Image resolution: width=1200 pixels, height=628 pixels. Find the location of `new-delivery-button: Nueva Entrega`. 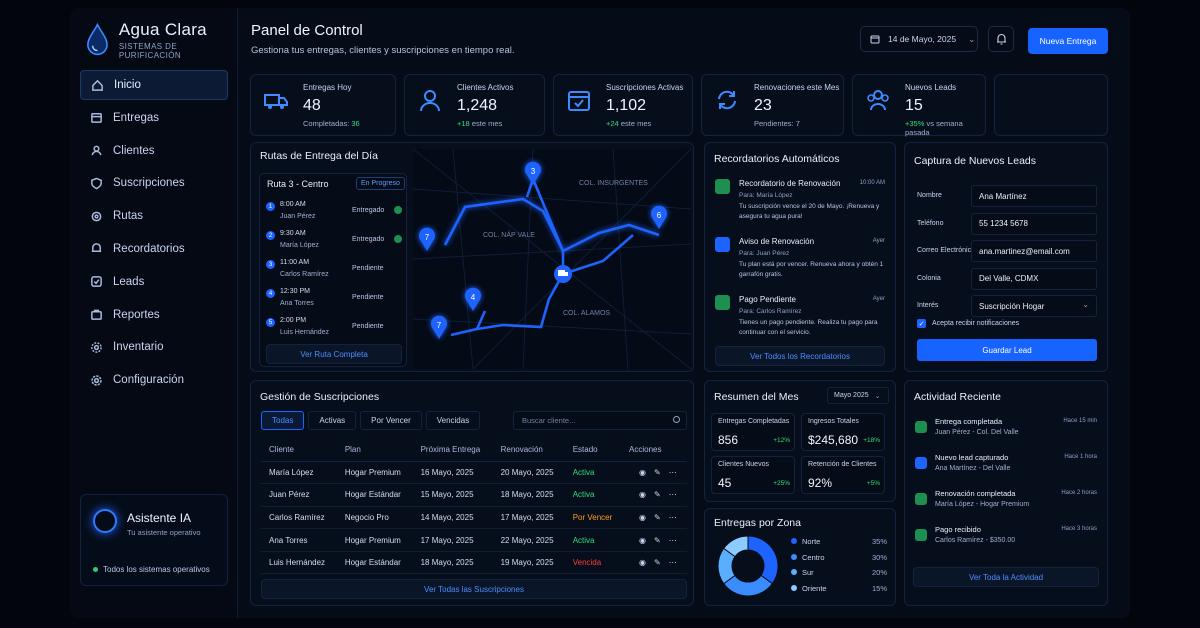

new-delivery-button: Nueva Entrega is located at coordinates (1068, 41).